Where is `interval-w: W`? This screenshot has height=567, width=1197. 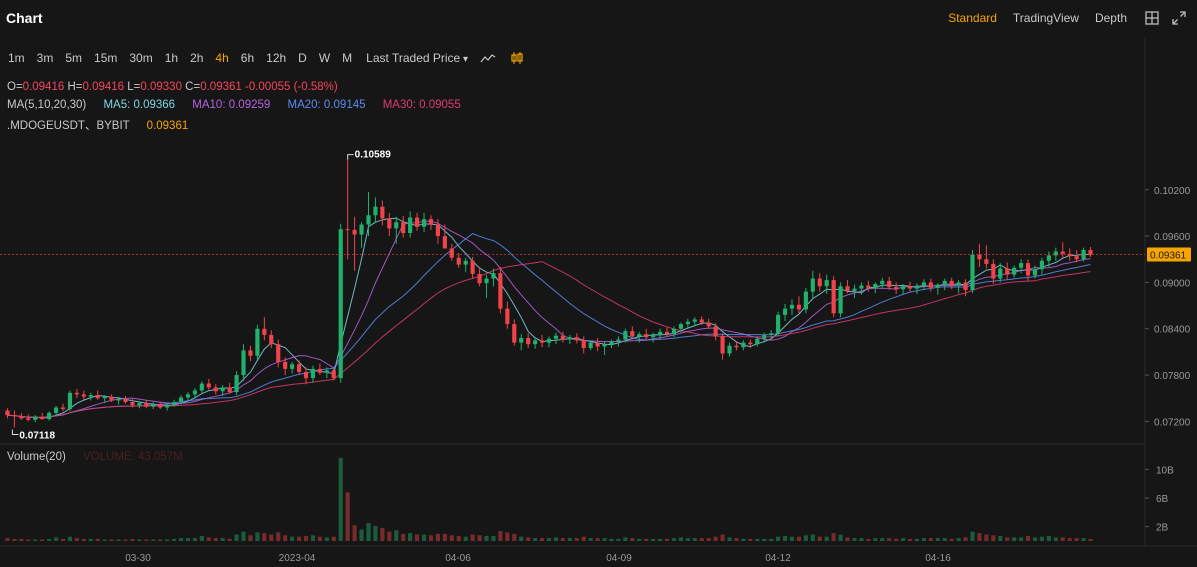 interval-w: W is located at coordinates (324, 58).